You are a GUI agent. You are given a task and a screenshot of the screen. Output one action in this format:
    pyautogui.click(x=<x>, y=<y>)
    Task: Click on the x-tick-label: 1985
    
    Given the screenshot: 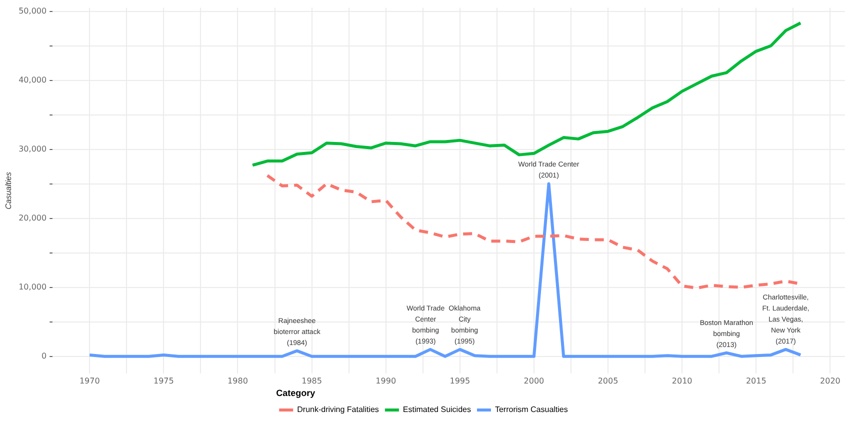 What is the action you would take?
    pyautogui.click(x=312, y=381)
    